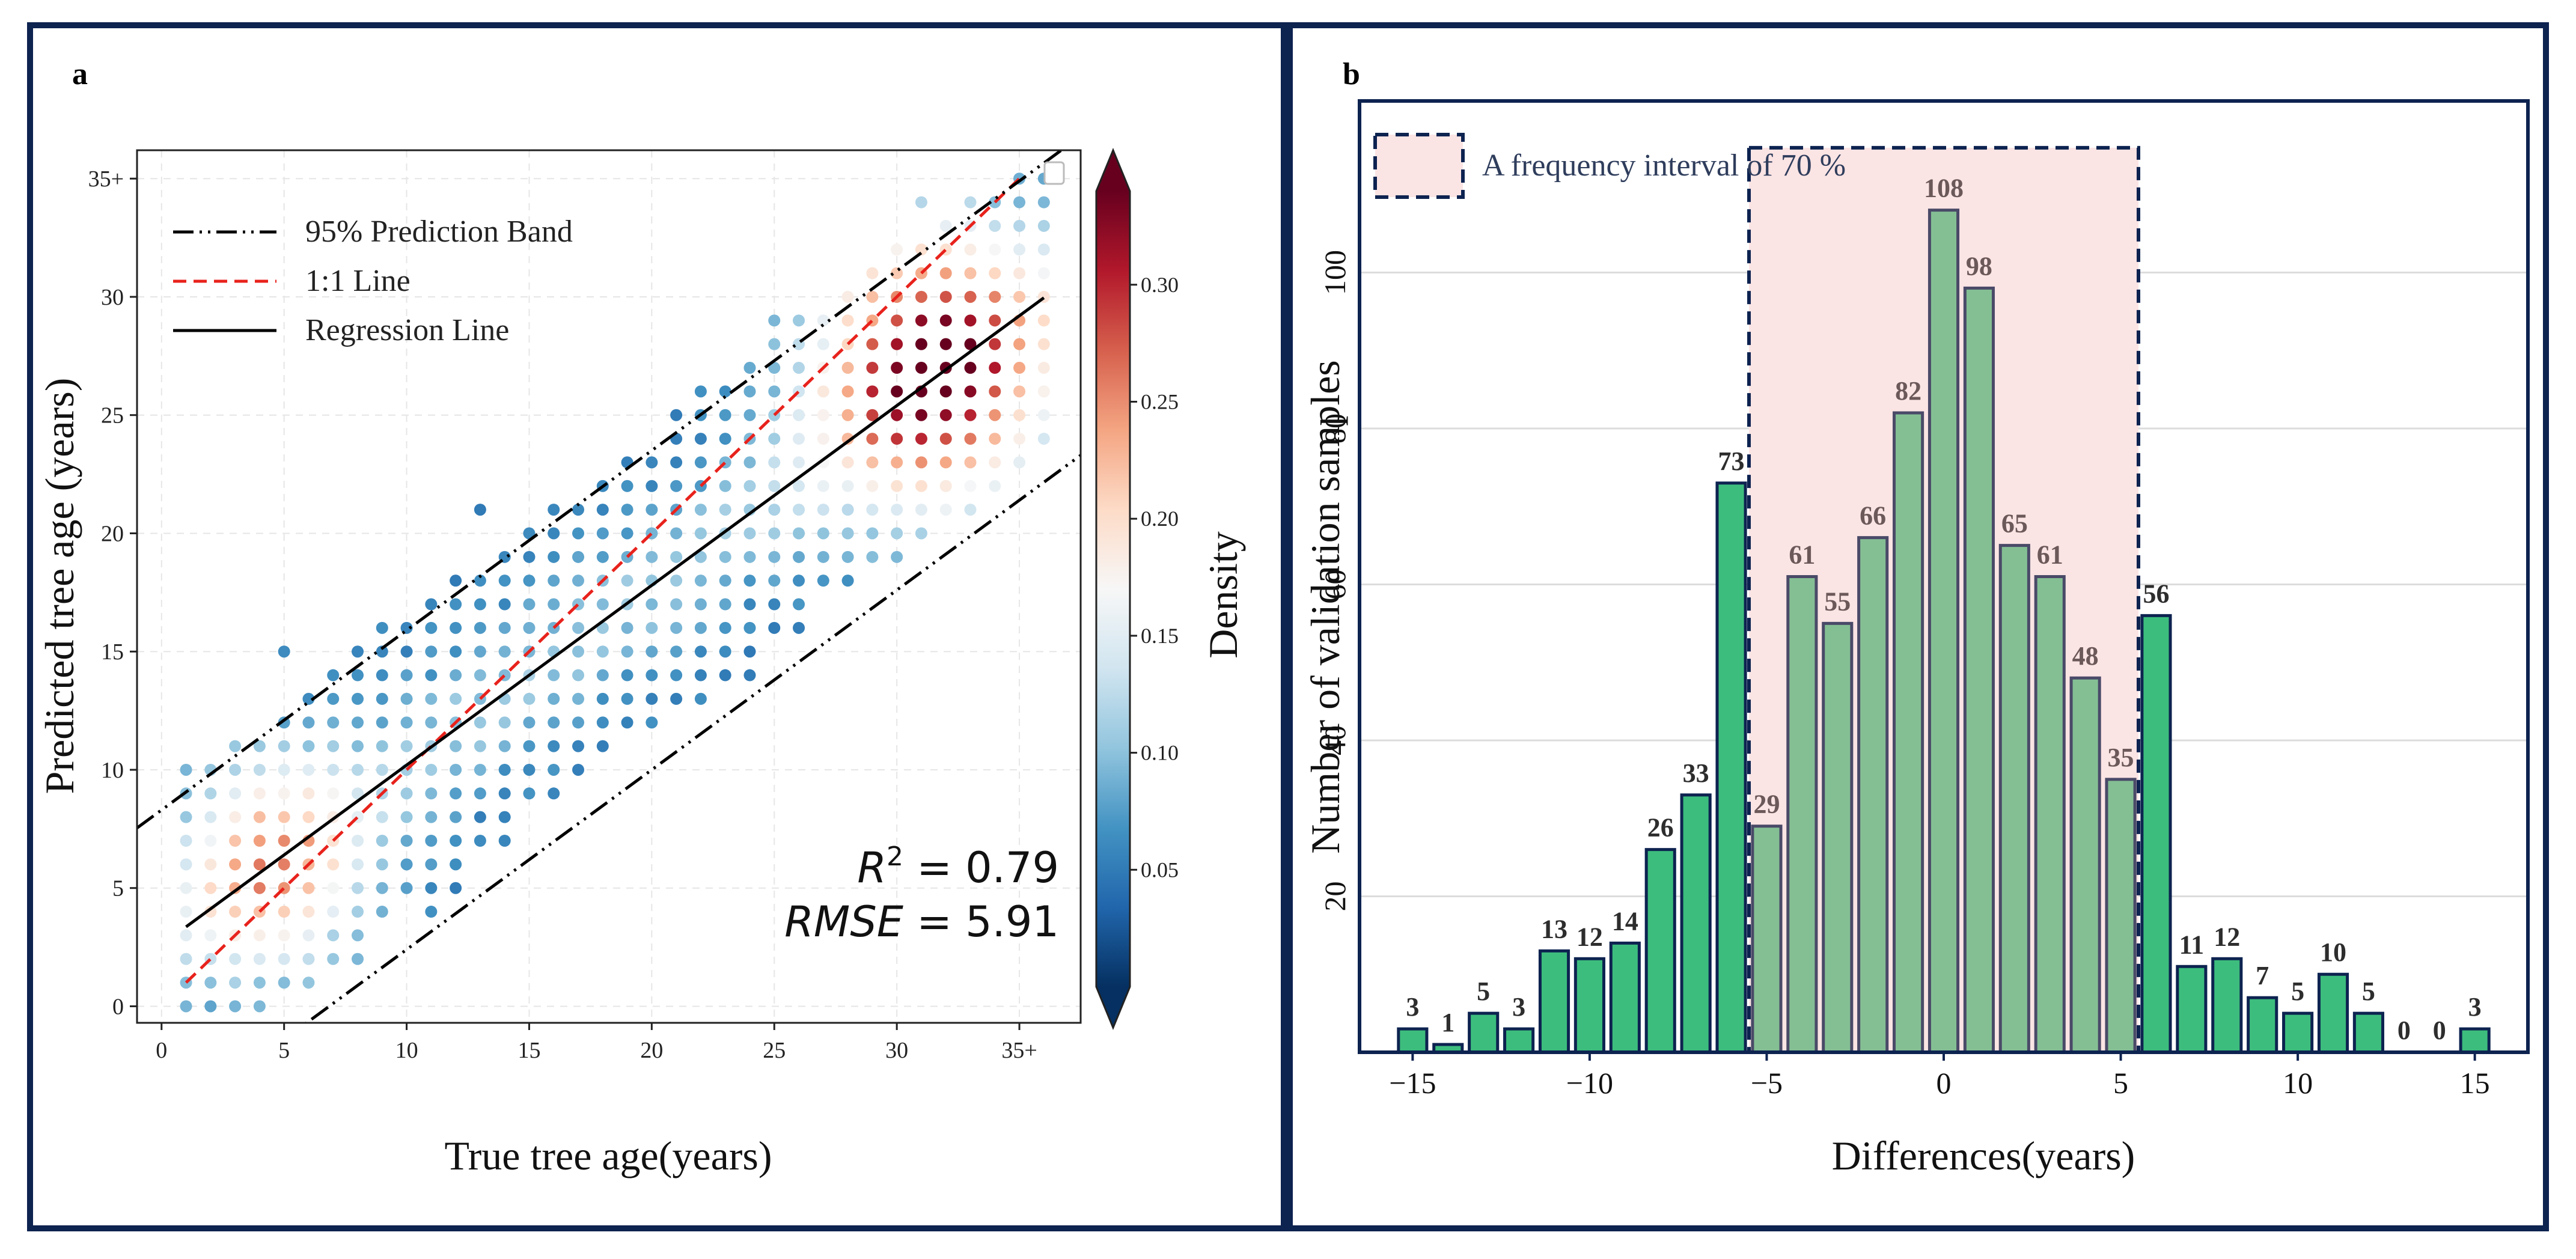  What do you see at coordinates (1335, 272) in the screenshot?
I see `panel-b-y-tick-label: 100` at bounding box center [1335, 272].